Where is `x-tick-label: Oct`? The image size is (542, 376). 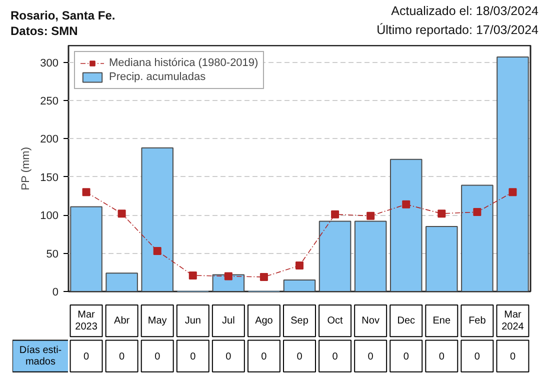 x-tick-label: Oct is located at coordinates (335, 320).